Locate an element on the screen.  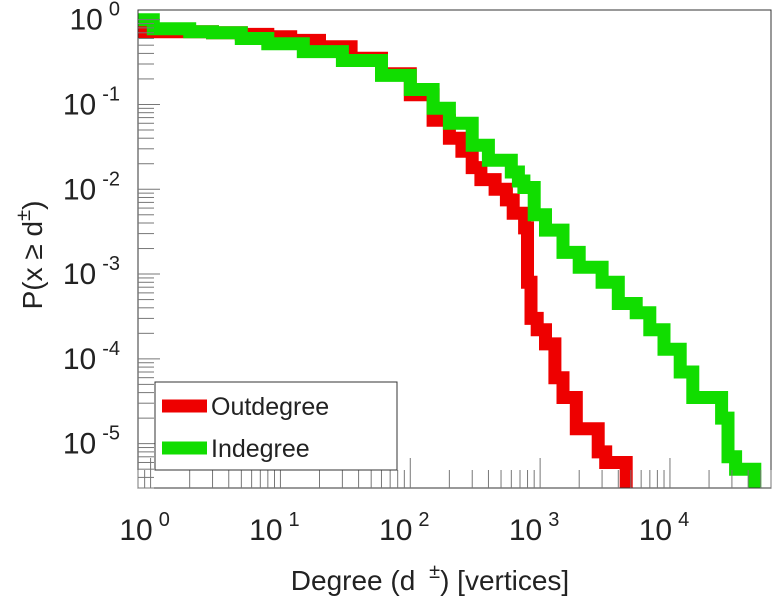
y-axis-label-sup: ± is located at coordinates (24, 215).